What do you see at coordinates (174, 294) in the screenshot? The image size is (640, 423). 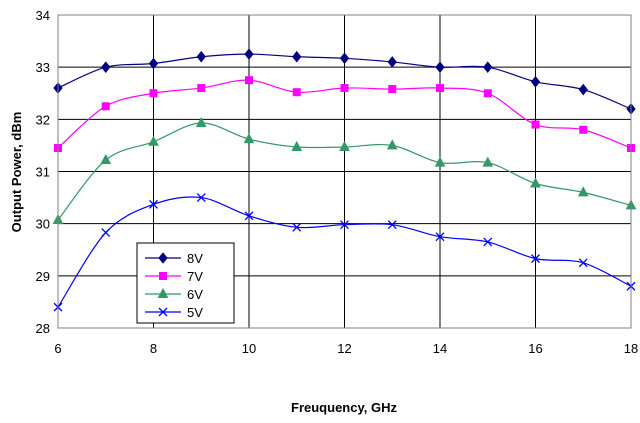 I see `legend-item: 6V` at bounding box center [174, 294].